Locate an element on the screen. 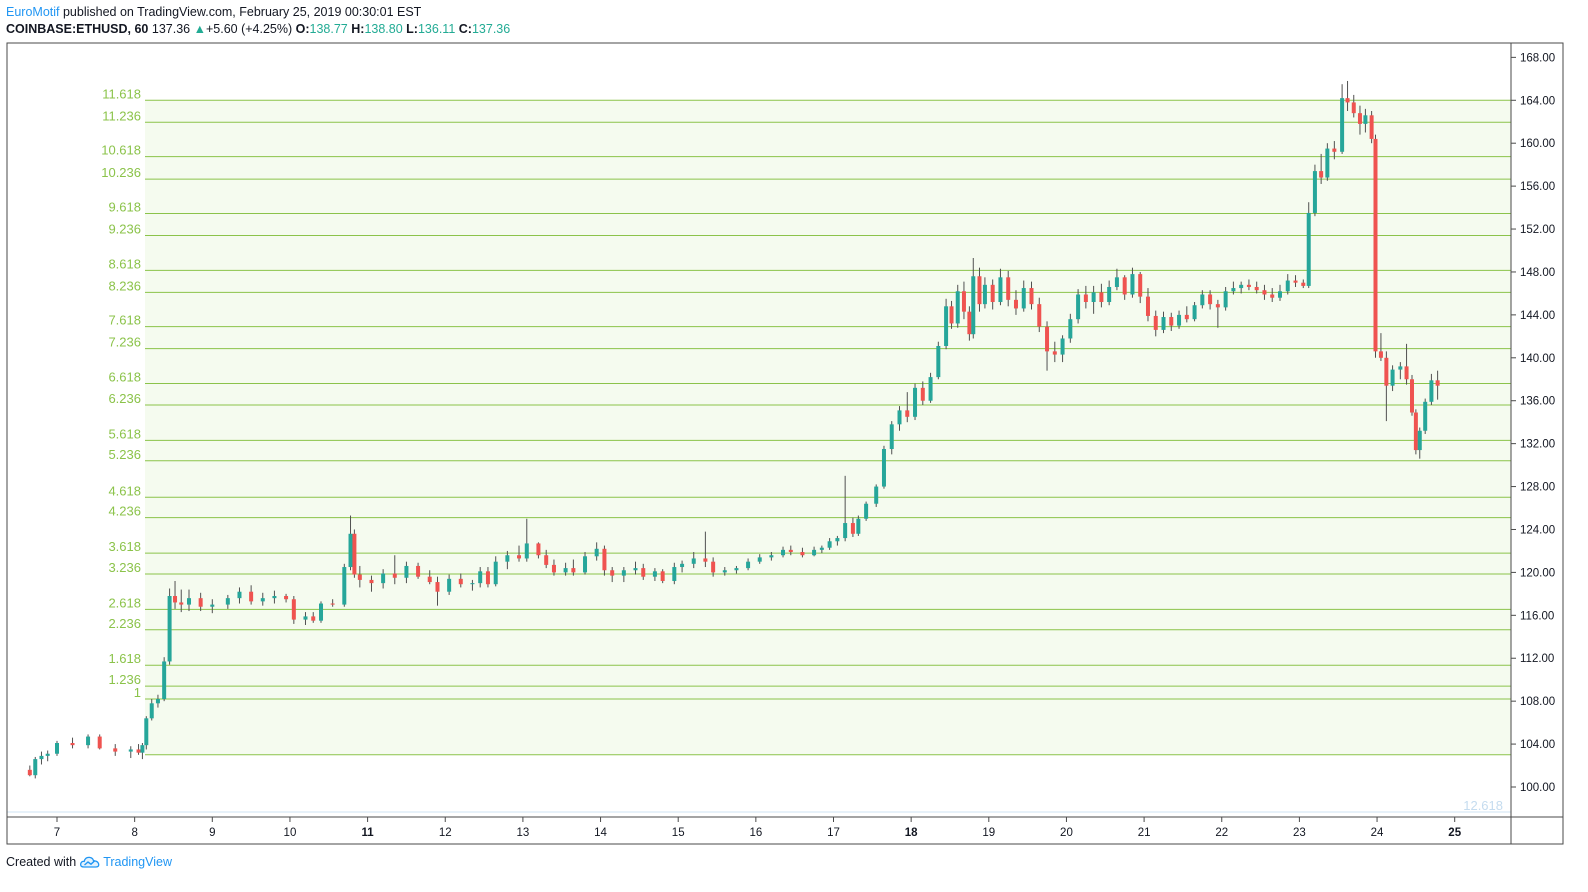 Image resolution: width=1588 pixels, height=892 pixels. time-tick-label: 20 is located at coordinates (1066, 833).